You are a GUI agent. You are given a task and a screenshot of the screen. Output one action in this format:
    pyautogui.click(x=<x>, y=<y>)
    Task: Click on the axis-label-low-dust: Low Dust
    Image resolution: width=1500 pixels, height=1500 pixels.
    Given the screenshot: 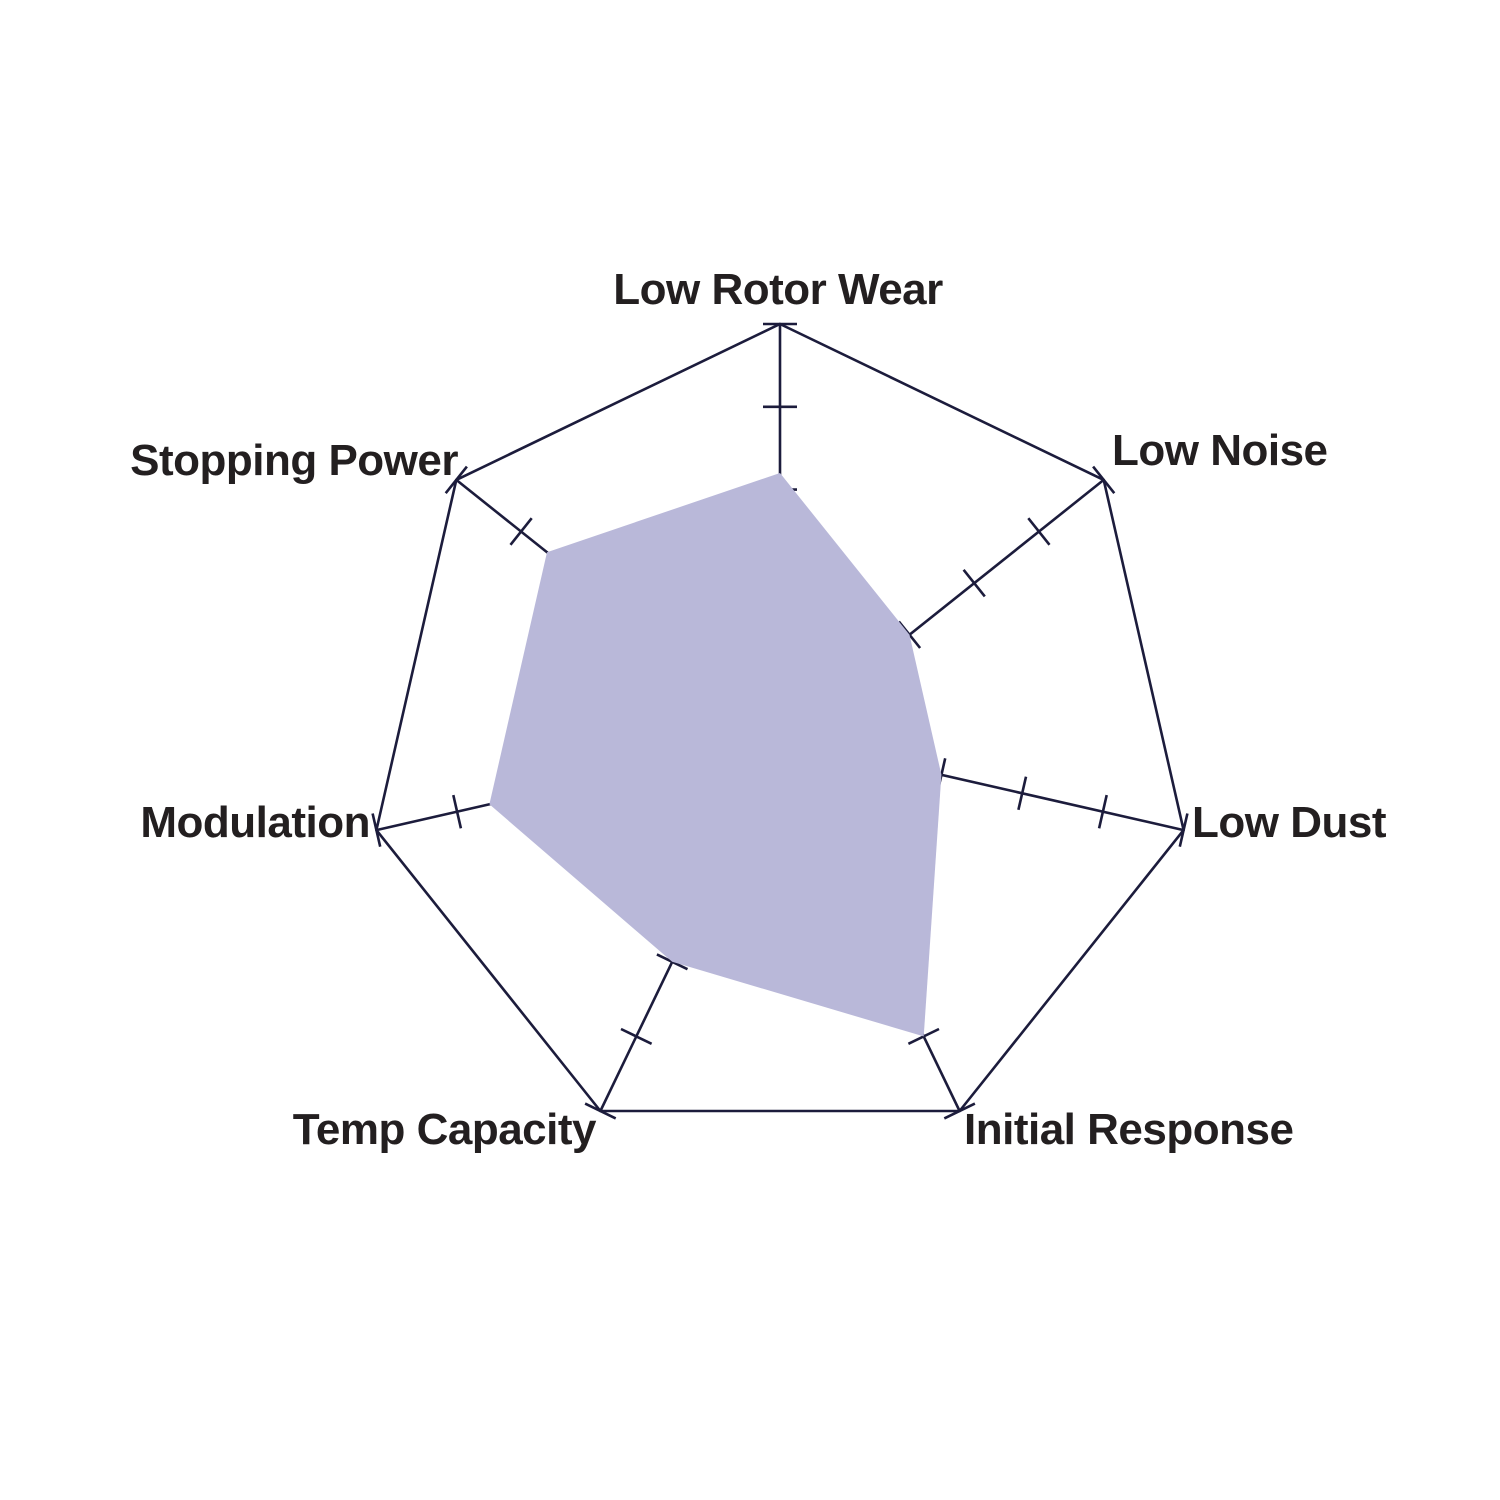 What is the action you would take?
    pyautogui.click(x=1289, y=822)
    